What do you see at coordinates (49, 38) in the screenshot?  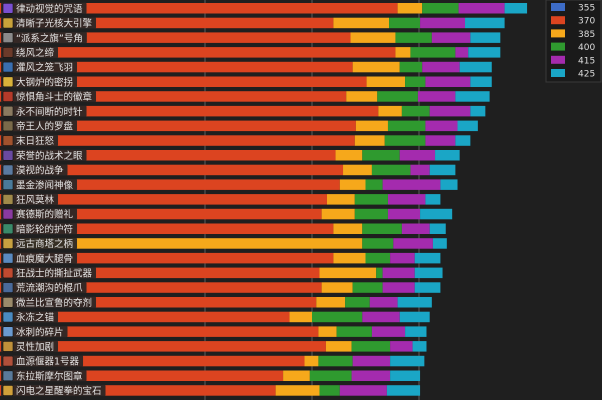 I see `category-label: “派系之旗”号角` at bounding box center [49, 38].